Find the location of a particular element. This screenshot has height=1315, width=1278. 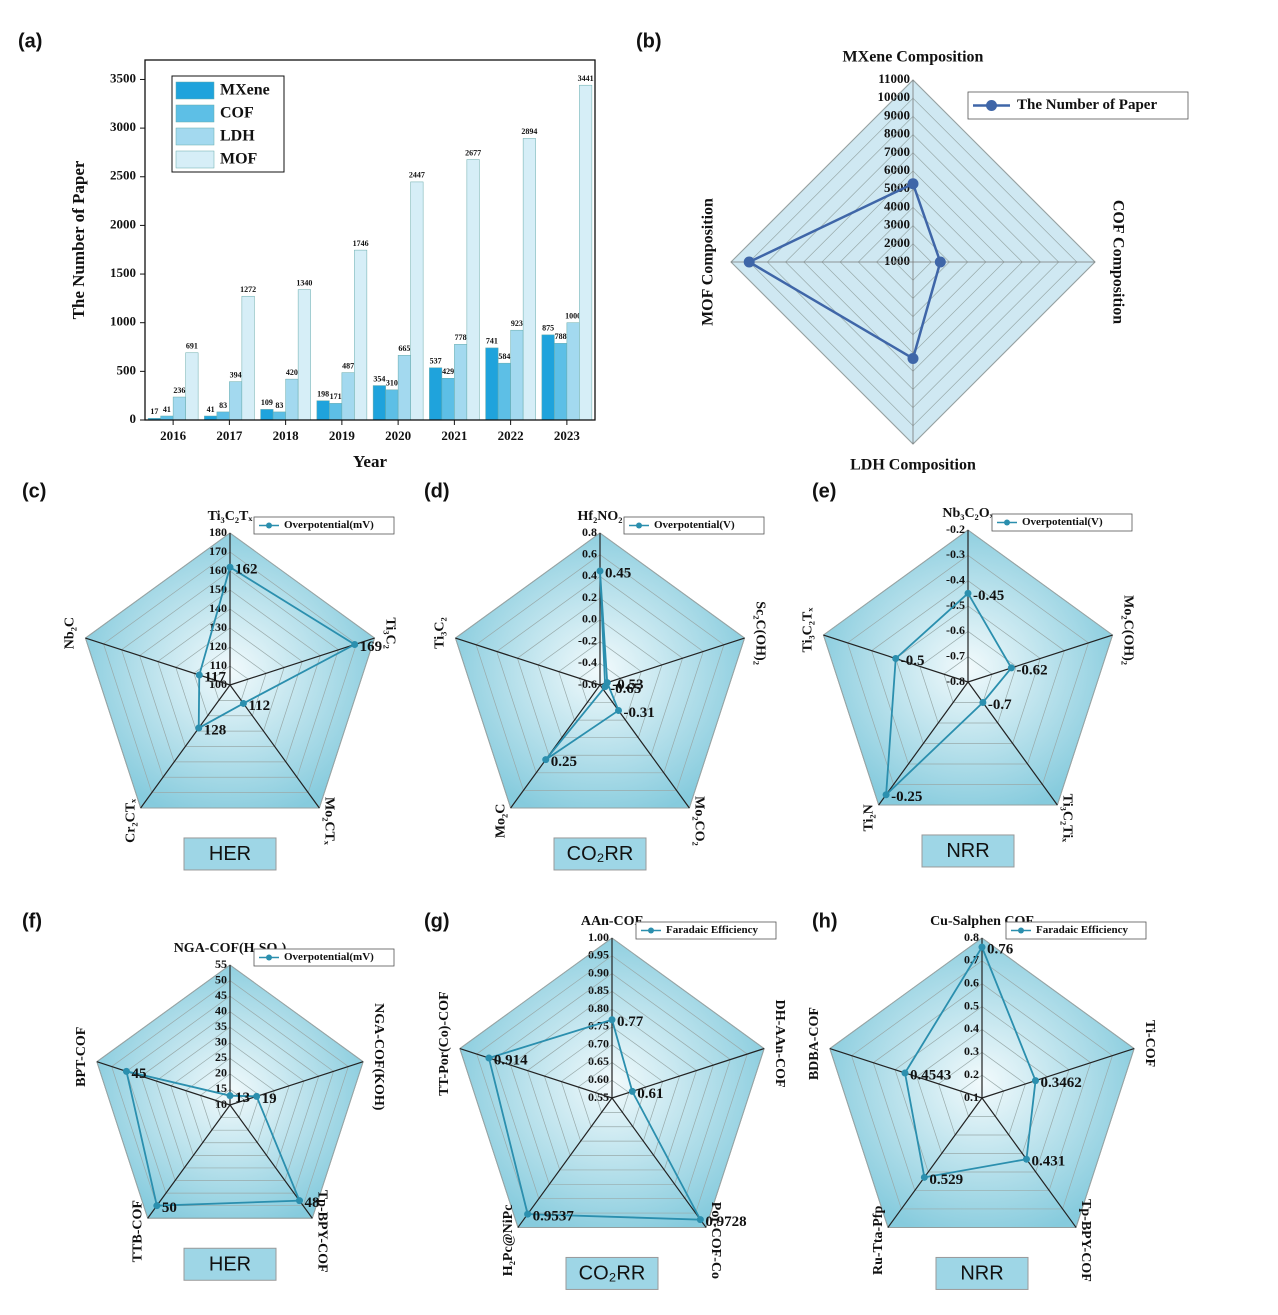

x-tick-label: 2016 is located at coordinates (173, 435).